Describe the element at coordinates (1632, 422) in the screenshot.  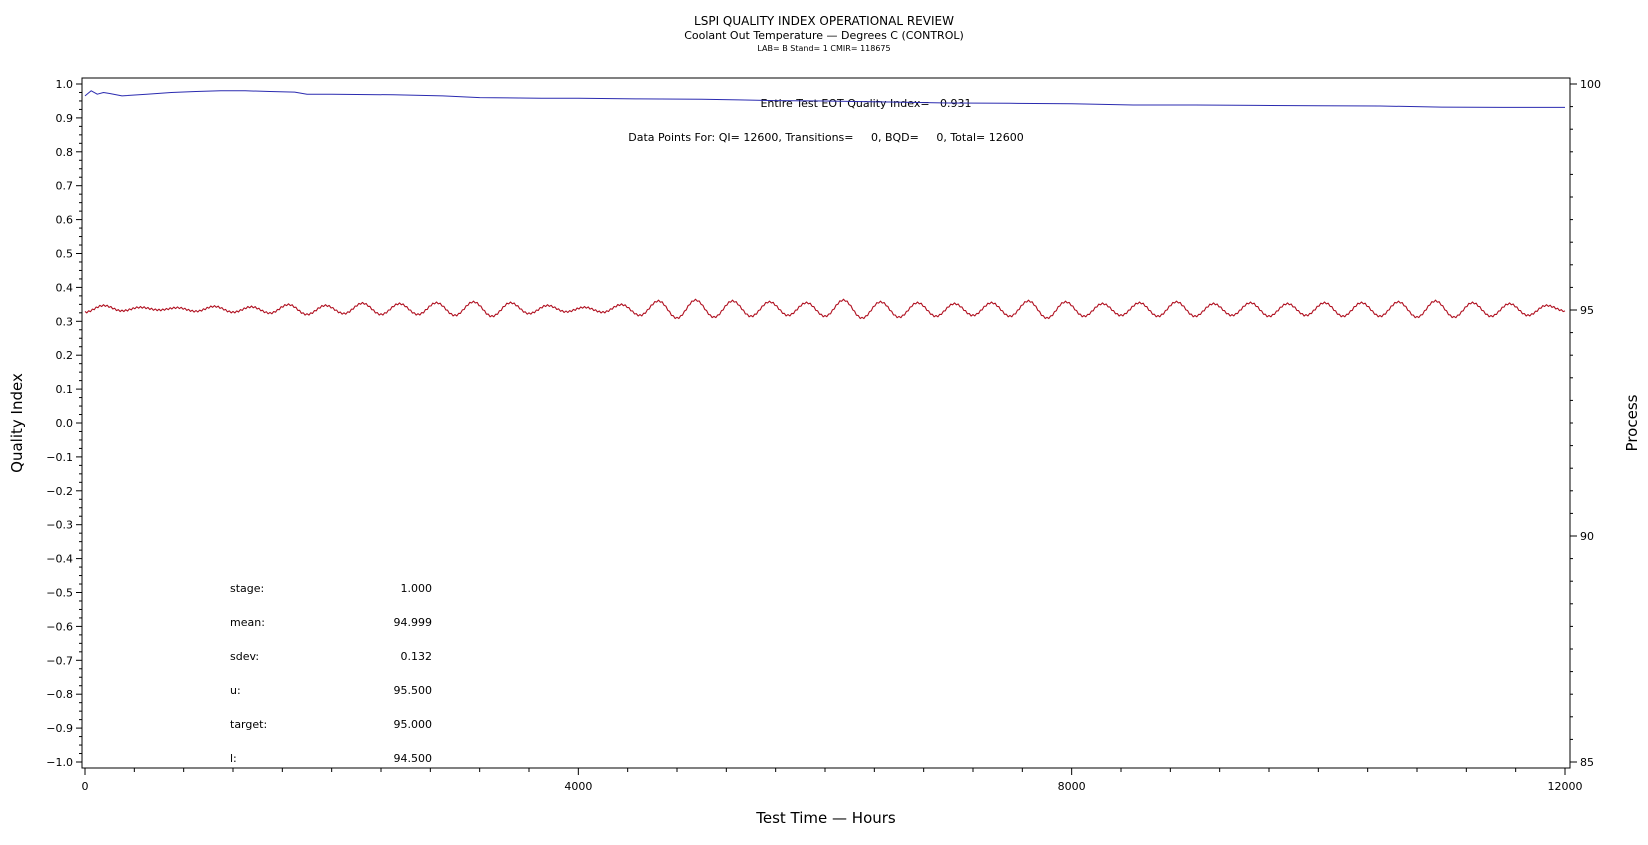
I see `y2-axis-label: Process` at that location.